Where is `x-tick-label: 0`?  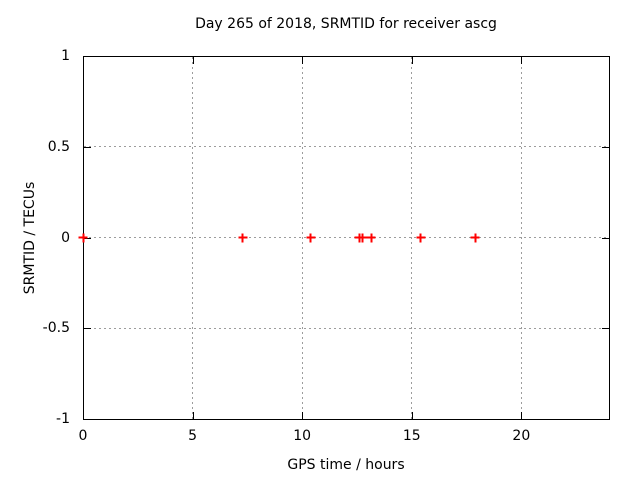 x-tick-label: 0 is located at coordinates (83, 436).